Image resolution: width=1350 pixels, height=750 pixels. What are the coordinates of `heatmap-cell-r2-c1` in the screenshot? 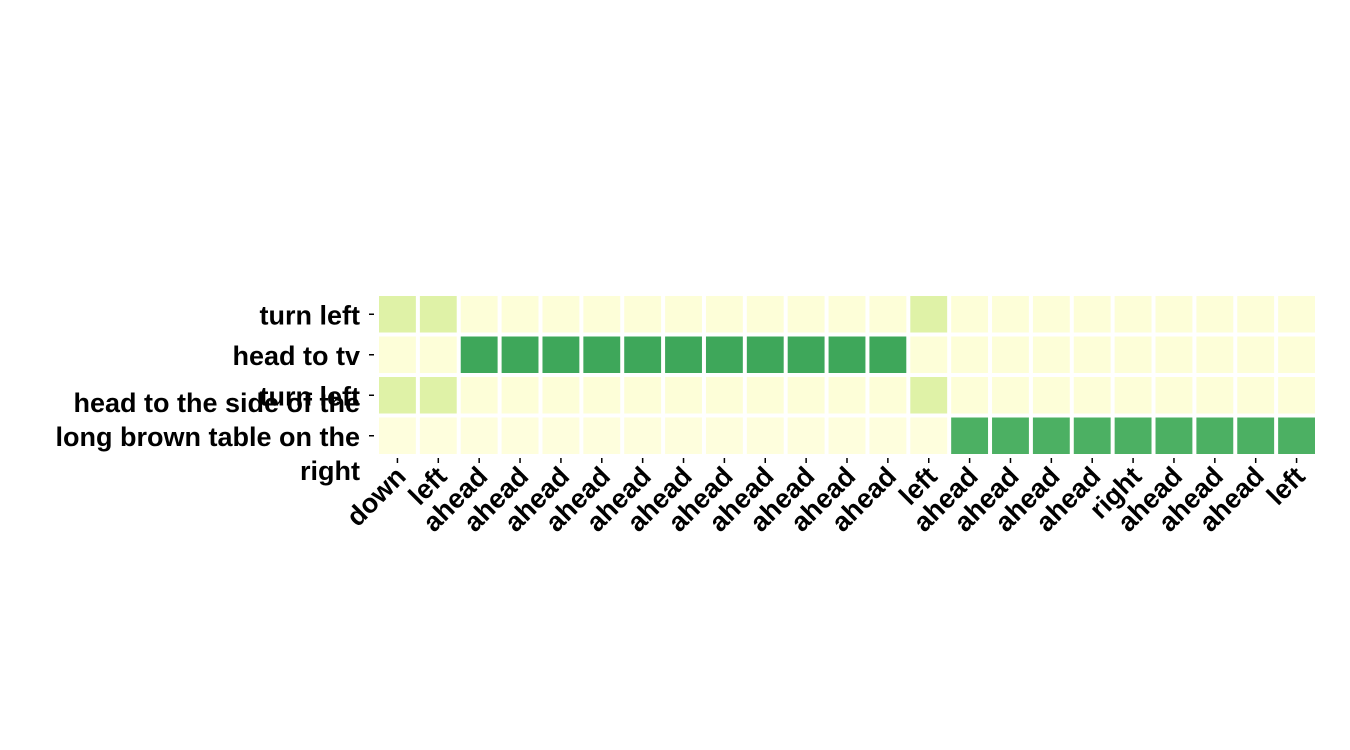 It's located at (438, 395).